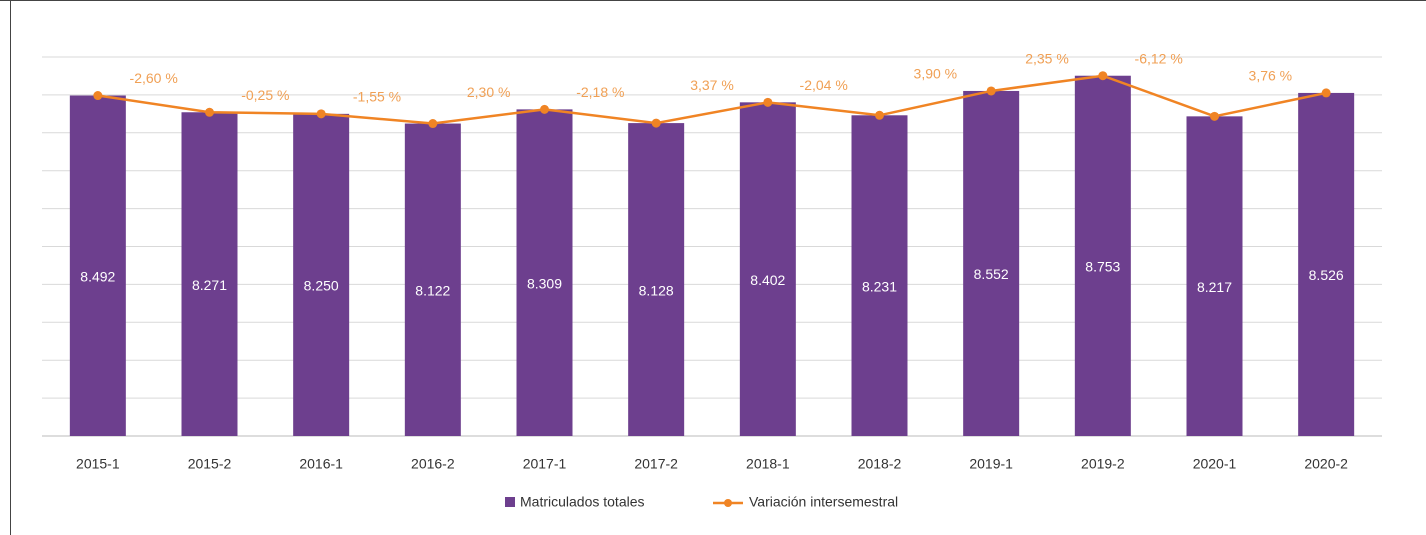 The image size is (1426, 535). What do you see at coordinates (489, 92) in the screenshot?
I see `variation-label: 2,30 %` at bounding box center [489, 92].